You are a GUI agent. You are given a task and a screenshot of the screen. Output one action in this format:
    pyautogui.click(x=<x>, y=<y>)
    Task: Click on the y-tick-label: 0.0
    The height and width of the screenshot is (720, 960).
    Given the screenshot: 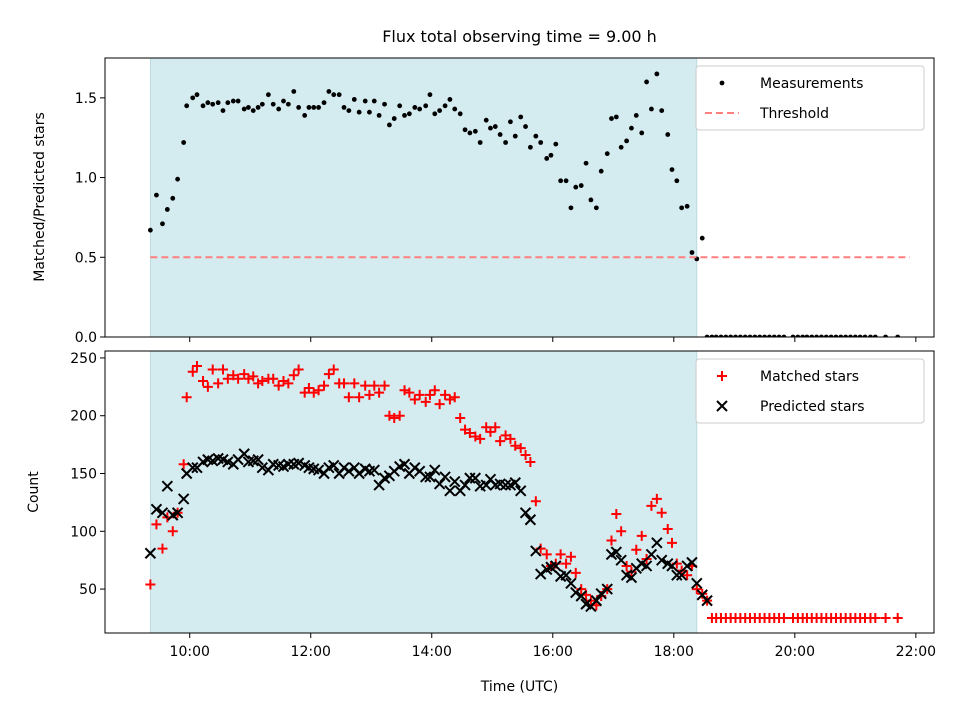 What is the action you would take?
    pyautogui.click(x=86, y=338)
    